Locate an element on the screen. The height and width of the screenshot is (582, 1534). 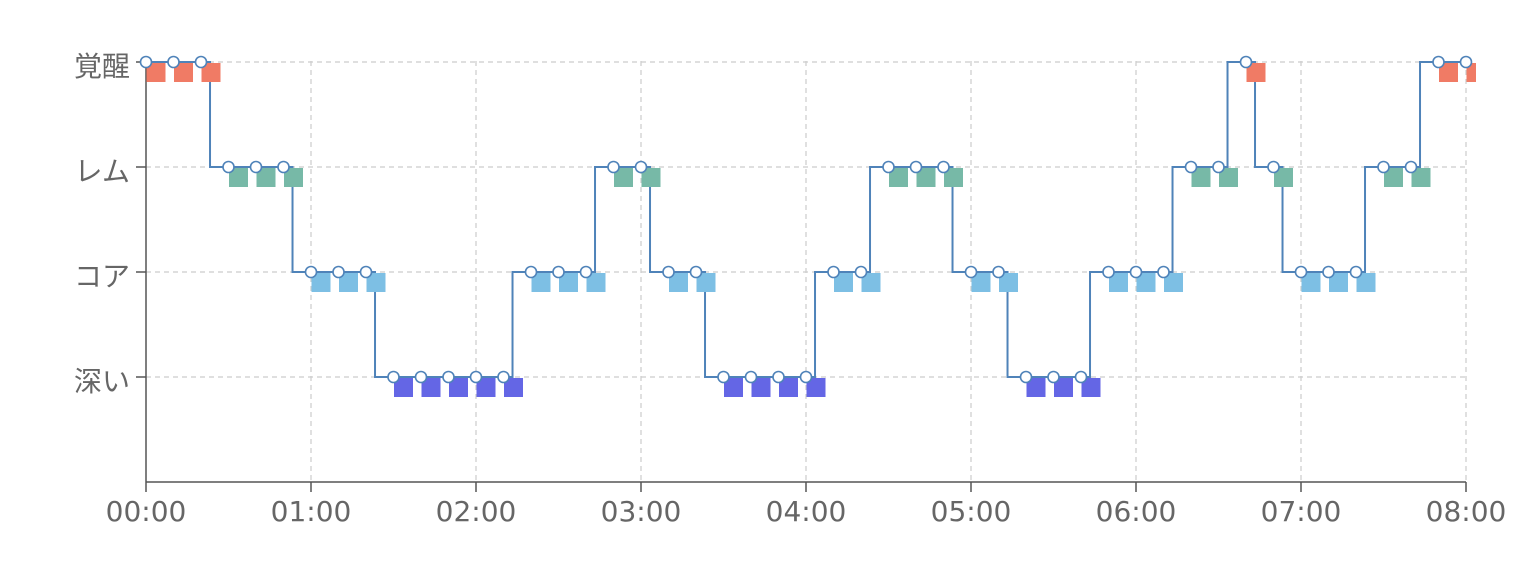
x-tick-label: 05:00 is located at coordinates (971, 511).